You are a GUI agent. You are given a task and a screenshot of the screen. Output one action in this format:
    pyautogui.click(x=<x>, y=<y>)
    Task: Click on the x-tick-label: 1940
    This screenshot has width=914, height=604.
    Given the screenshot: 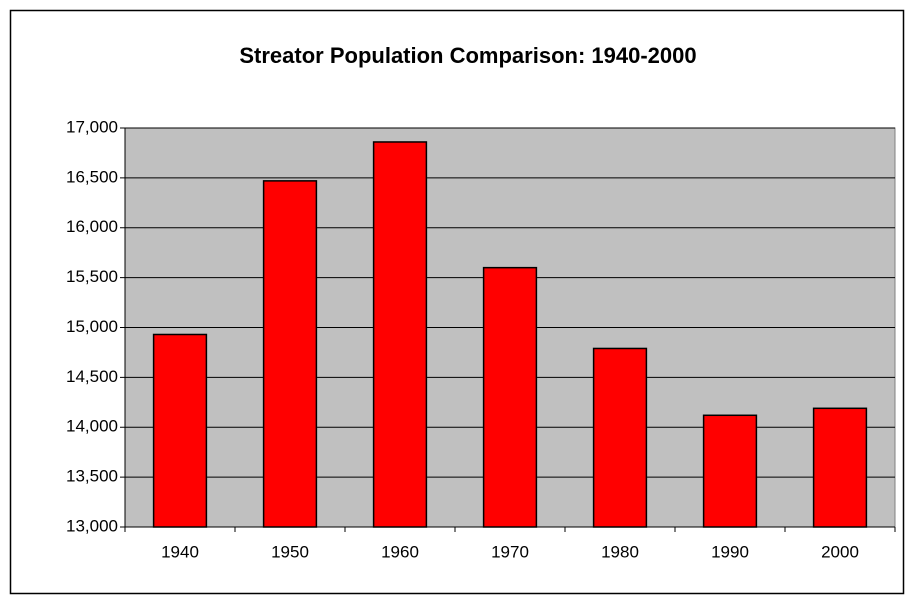 What is the action you would take?
    pyautogui.click(x=180, y=551)
    